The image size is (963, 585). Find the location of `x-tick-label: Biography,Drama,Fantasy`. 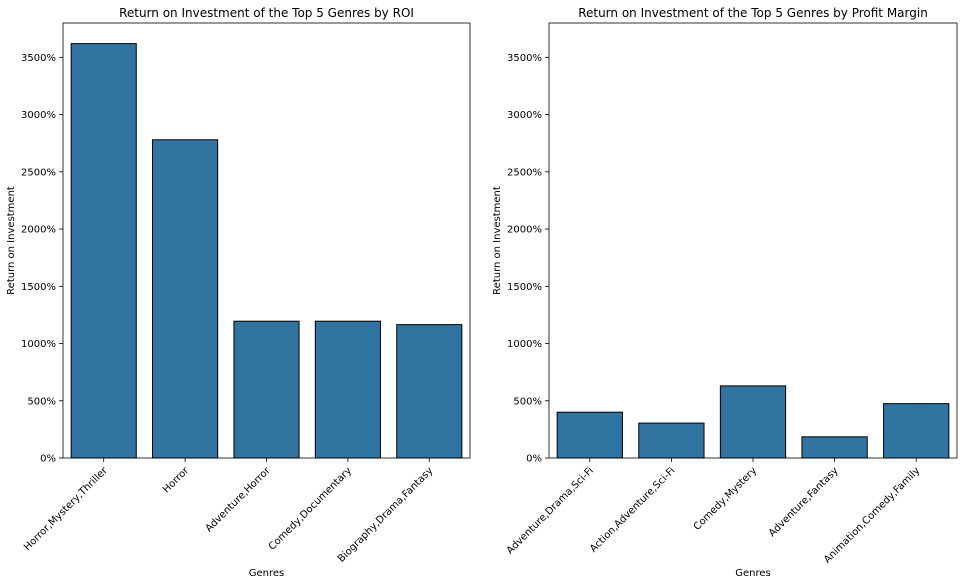

x-tick-label: Biography,Drama,Fantasy is located at coordinates (385, 514).